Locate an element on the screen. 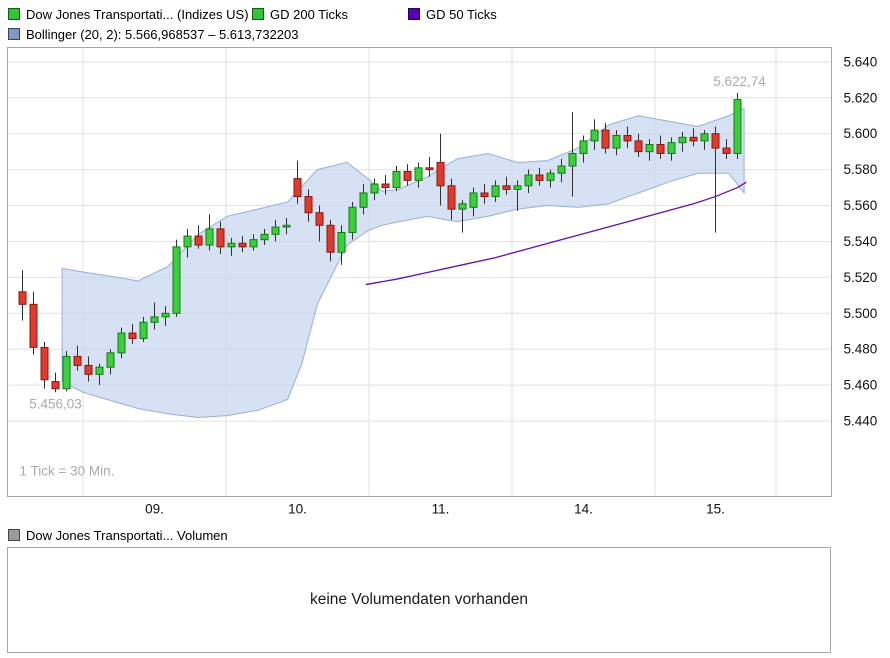 The image size is (890, 658). volume-swatch-icon is located at coordinates (14, 535).